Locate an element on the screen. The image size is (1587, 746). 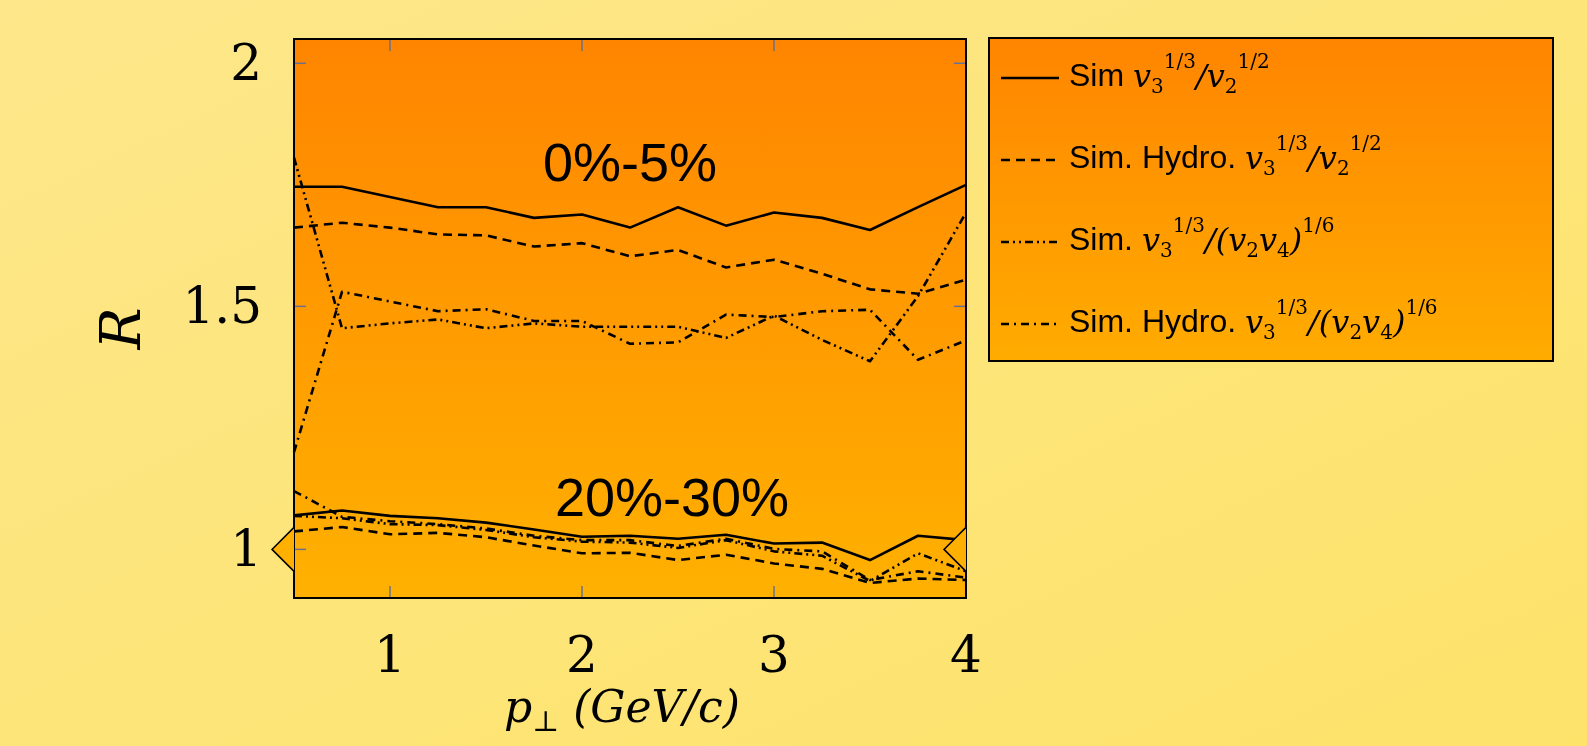
text: Sim. Hydro. v$_{3}$$^{1/3}$/(v$_{2}$v$_{4}$)$^{1/6}$ is located at coordinates (1253, 319).